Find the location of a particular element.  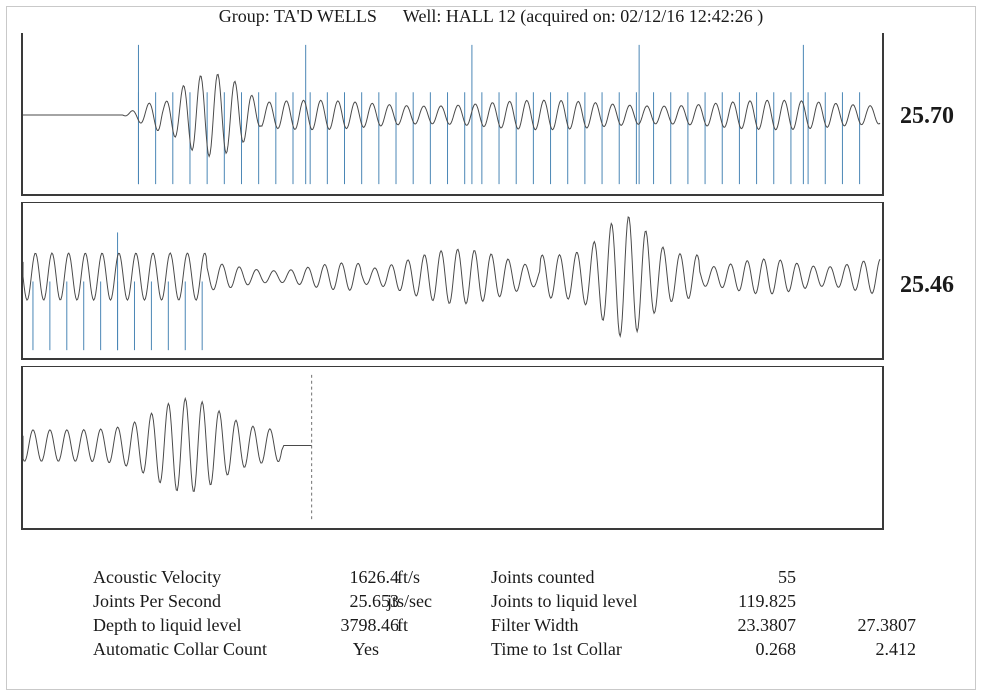

stat-value: Yes is located at coordinates (365, 649).